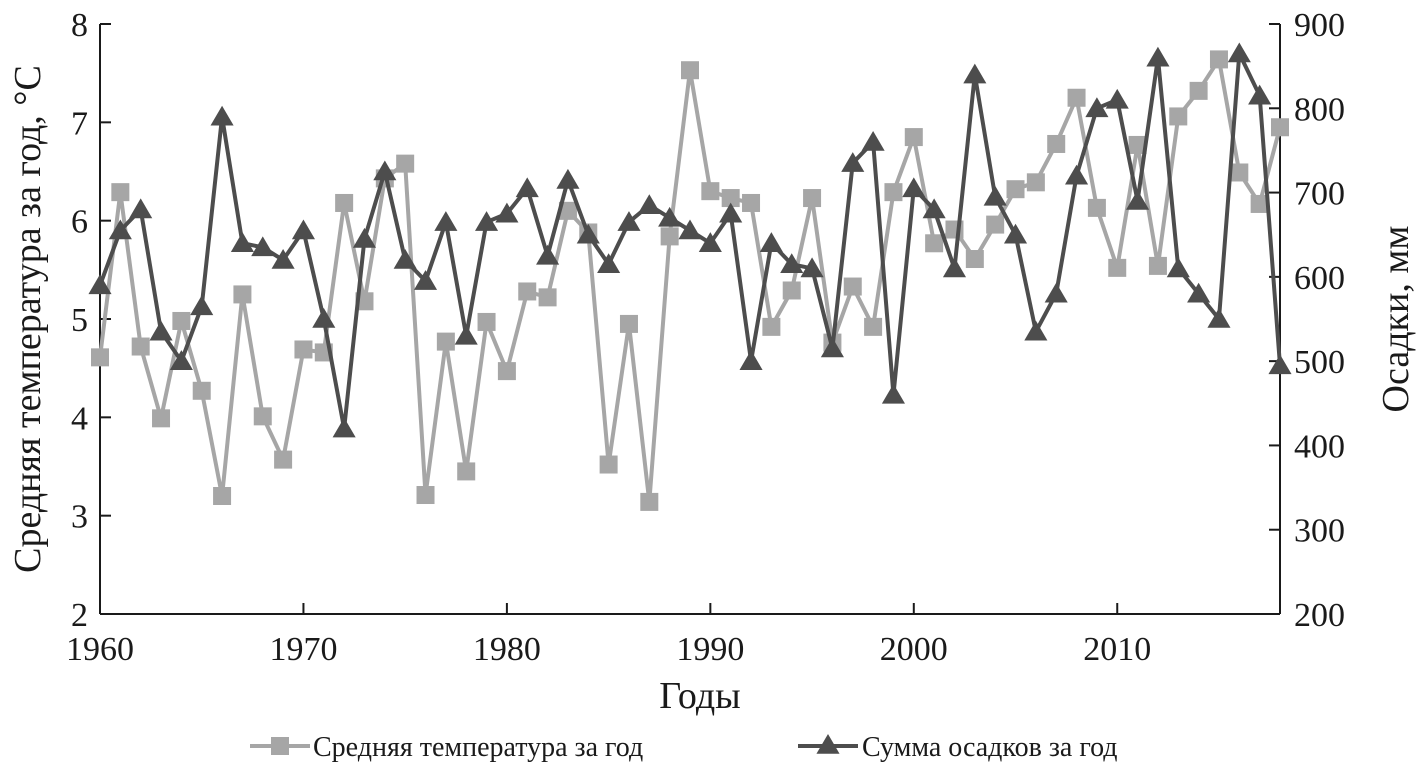 The width and height of the screenshot is (1419, 765). What do you see at coordinates (1319, 531) in the screenshot?
I see `right-y-tick-label: 300` at bounding box center [1319, 531].